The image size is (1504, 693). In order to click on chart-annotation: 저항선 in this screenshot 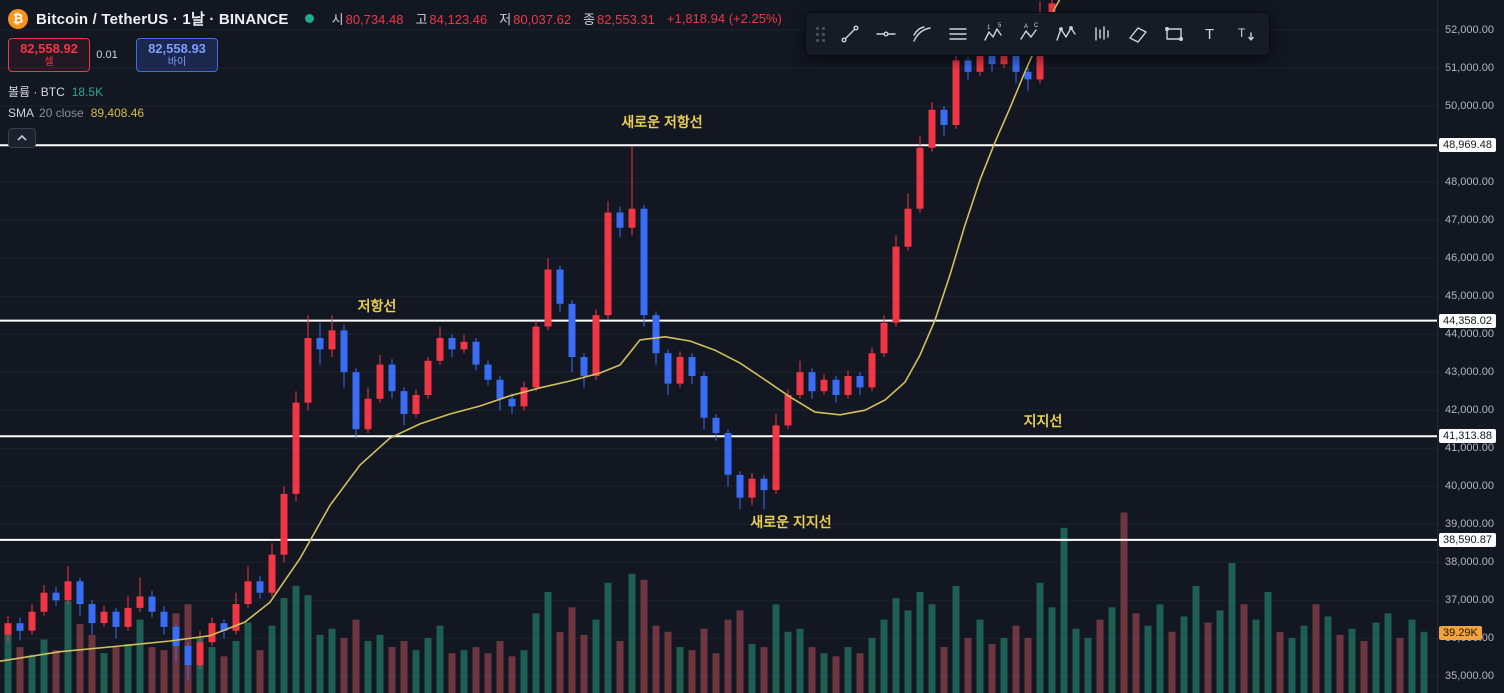, I will do `click(377, 306)`.